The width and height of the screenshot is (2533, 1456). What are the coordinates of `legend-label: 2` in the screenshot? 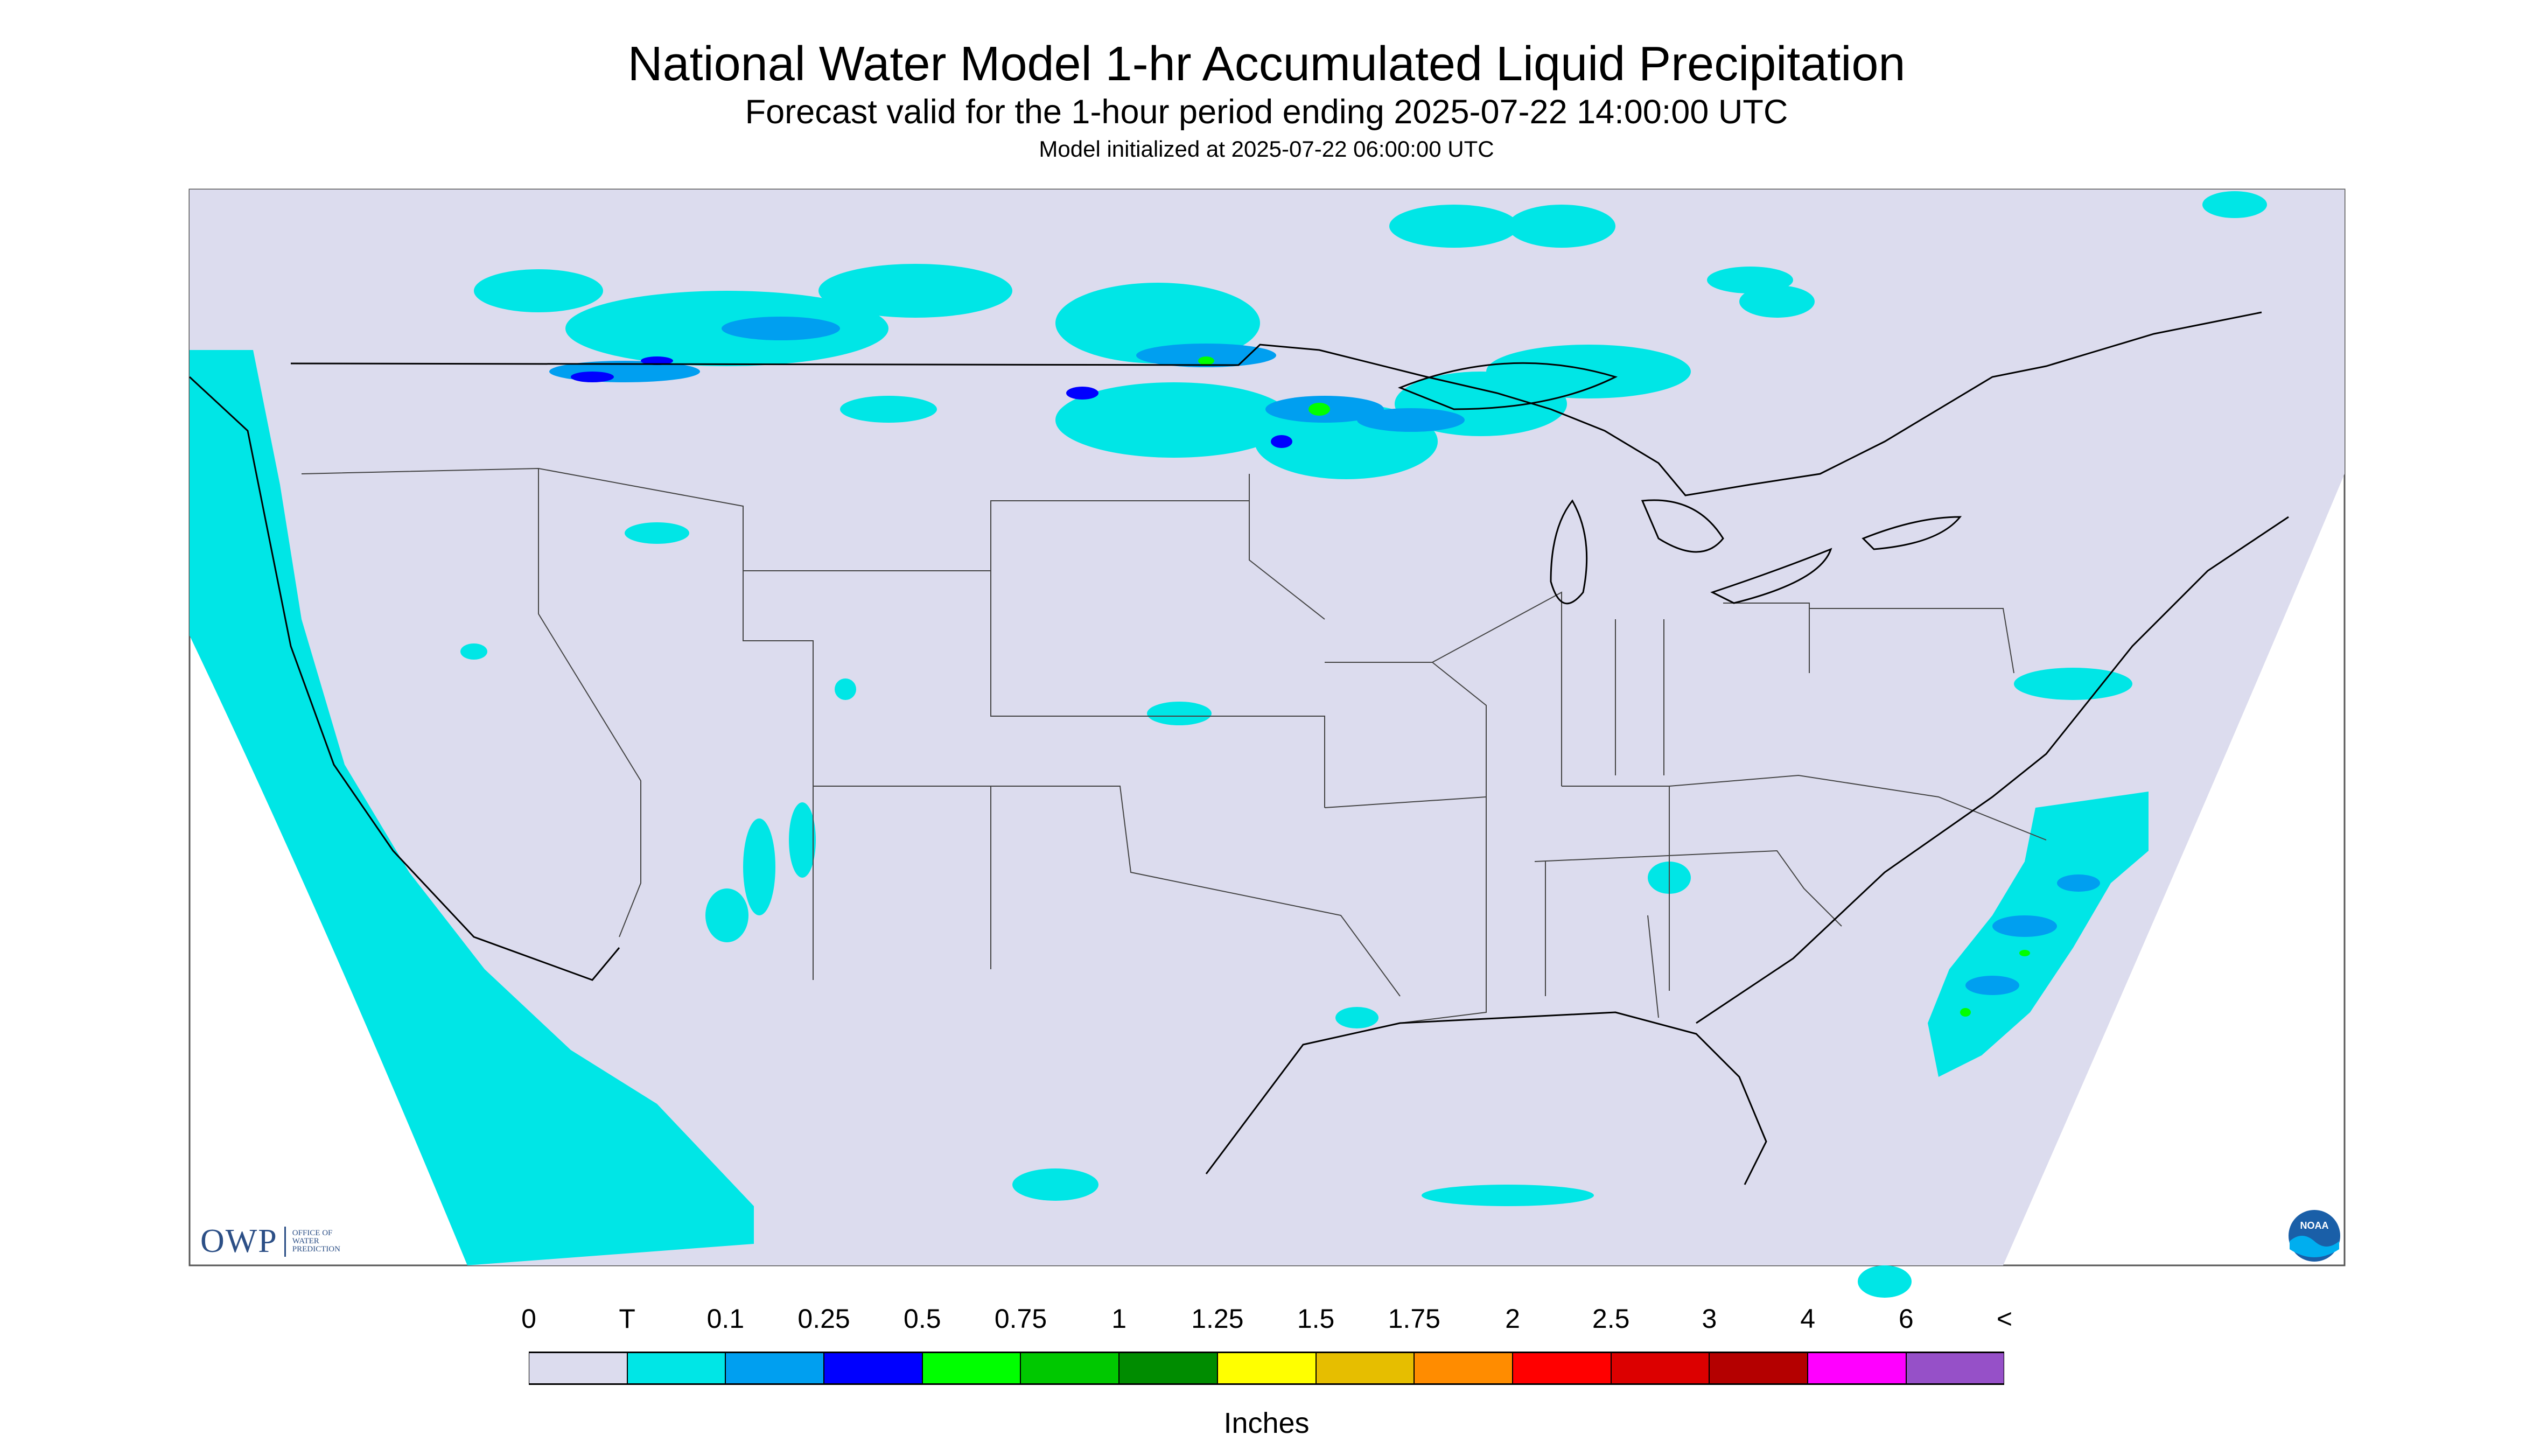 It's located at (1513, 1319).